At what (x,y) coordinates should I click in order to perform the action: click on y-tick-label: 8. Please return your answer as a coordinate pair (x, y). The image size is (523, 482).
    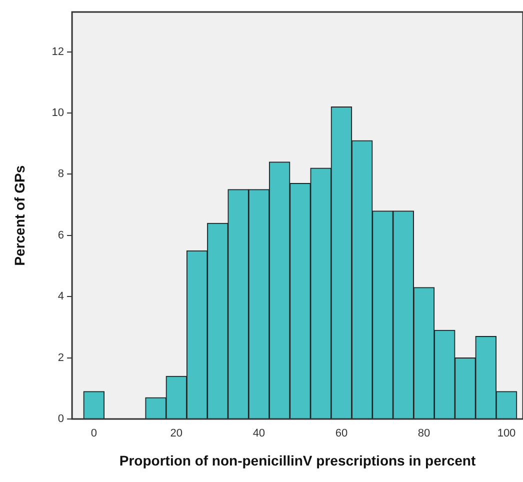
    Looking at the image, I should click on (61, 174).